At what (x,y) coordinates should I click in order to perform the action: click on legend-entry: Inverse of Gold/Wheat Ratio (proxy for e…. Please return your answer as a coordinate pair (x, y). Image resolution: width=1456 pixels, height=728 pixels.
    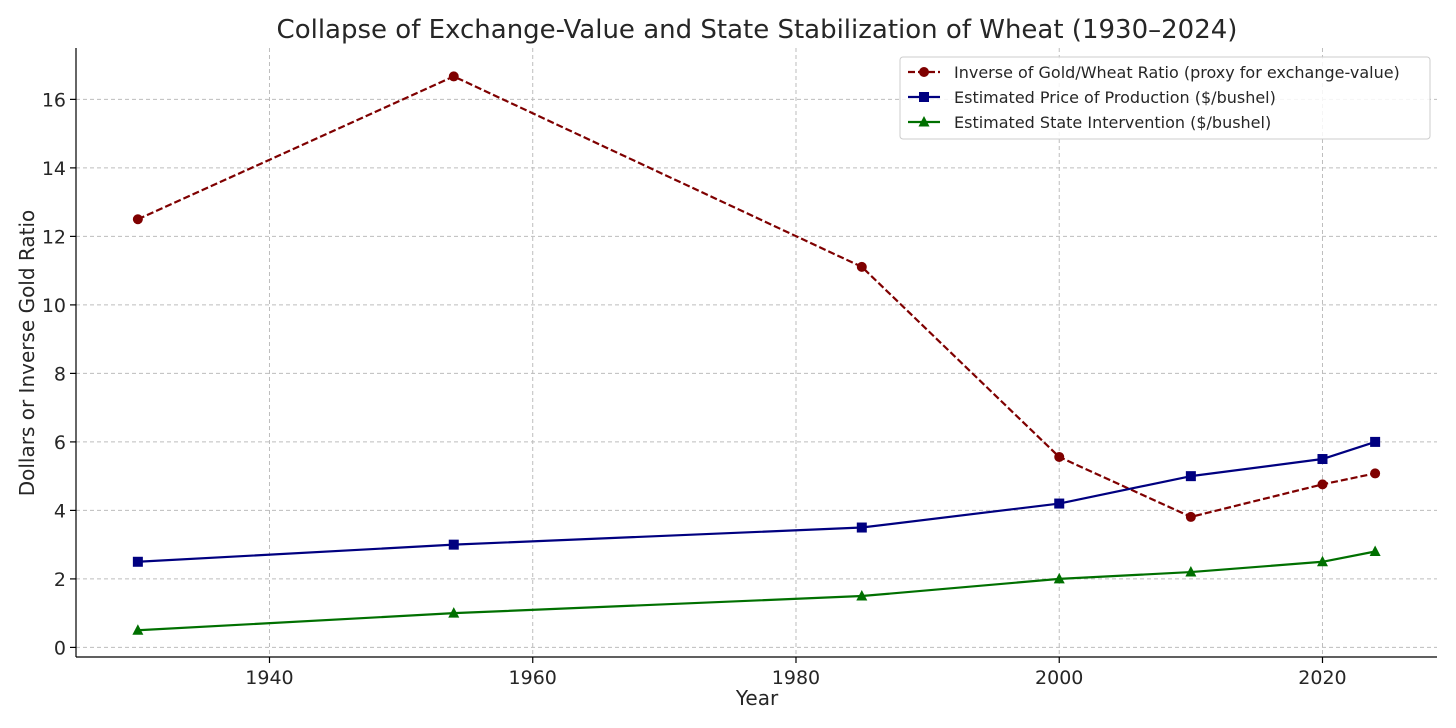
    Looking at the image, I should click on (1154, 72).